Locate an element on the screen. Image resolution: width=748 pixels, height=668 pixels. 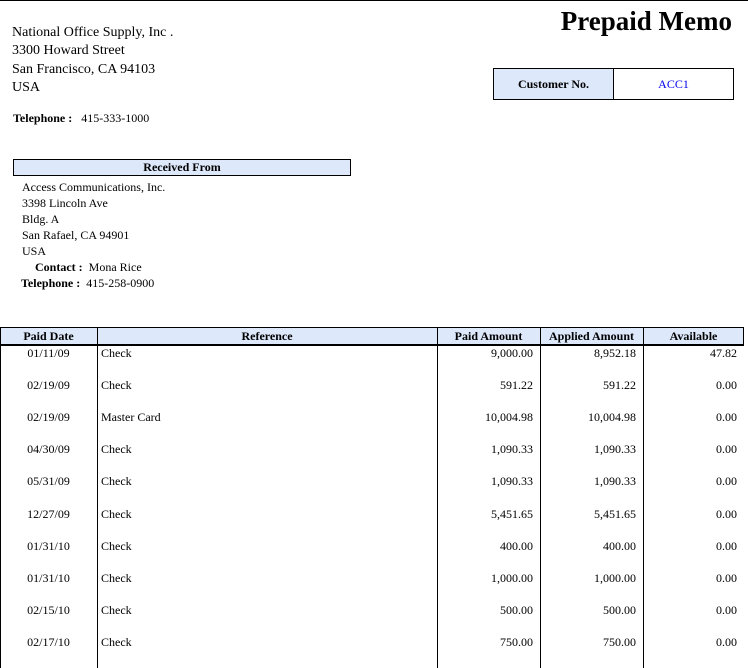
table-row: 02/17/10 Check 750.00 750.00 0.00 is located at coordinates (372, 643).